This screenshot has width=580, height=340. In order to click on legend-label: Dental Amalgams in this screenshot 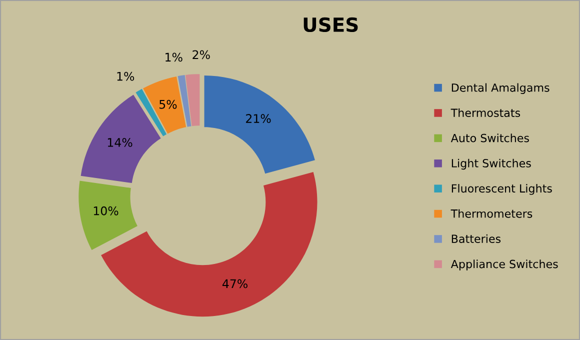, I will do `click(501, 88)`.